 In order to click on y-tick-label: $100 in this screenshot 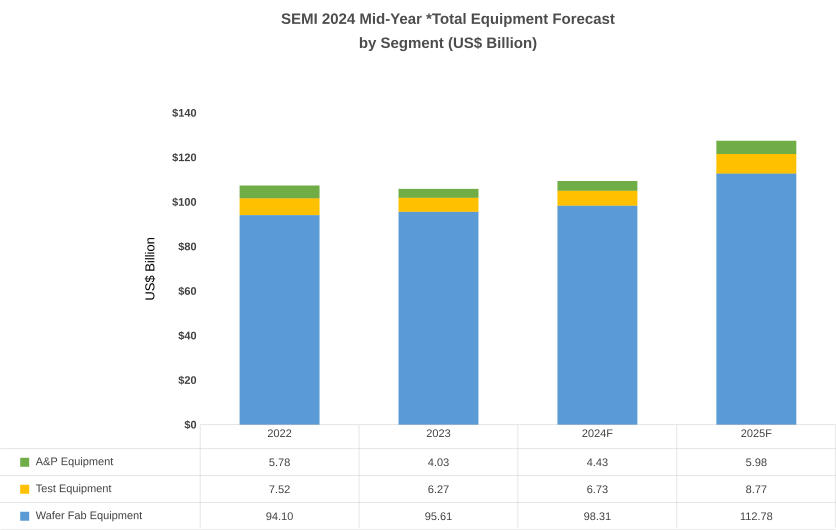, I will do `click(184, 202)`.